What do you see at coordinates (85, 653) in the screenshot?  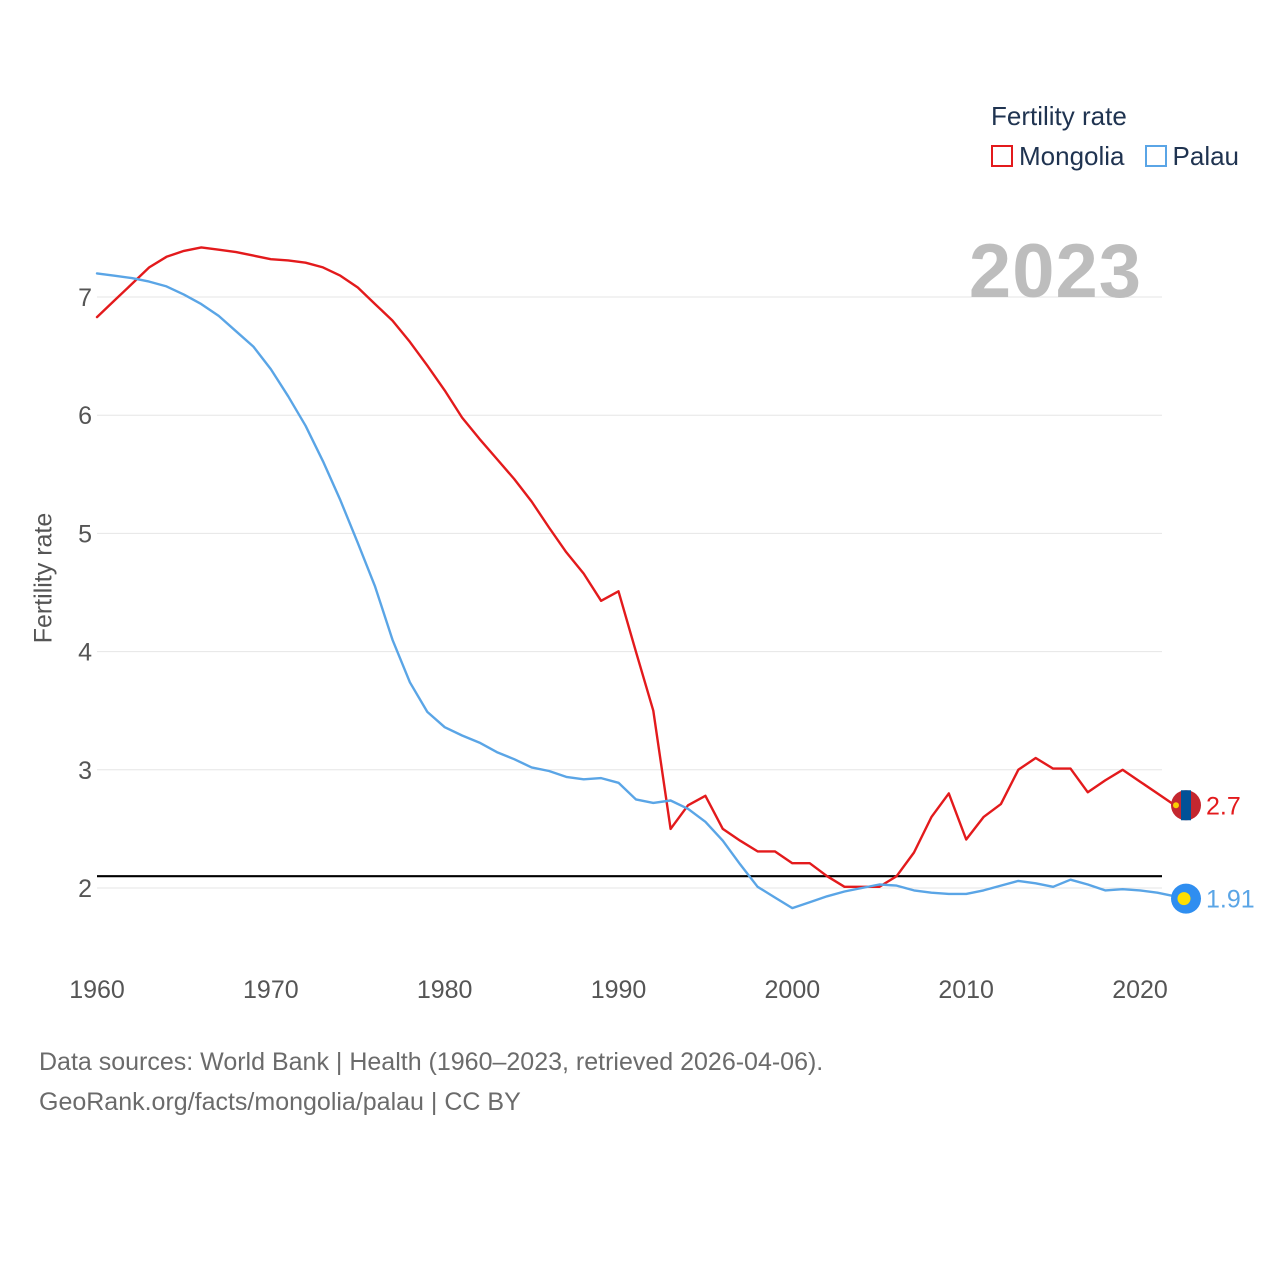 I see `y-tick-label: 4` at bounding box center [85, 653].